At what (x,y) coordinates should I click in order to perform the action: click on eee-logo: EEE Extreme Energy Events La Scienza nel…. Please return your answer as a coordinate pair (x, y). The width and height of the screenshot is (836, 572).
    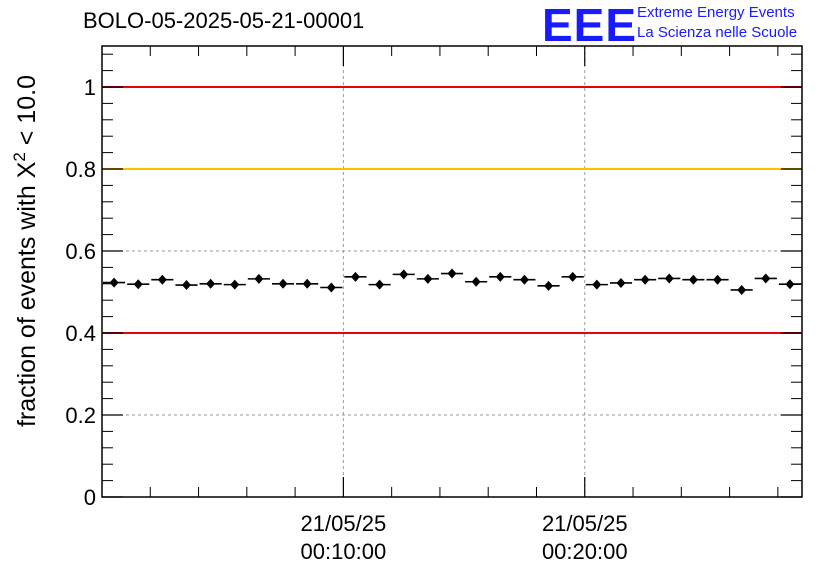
    Looking at the image, I should click on (687, 25).